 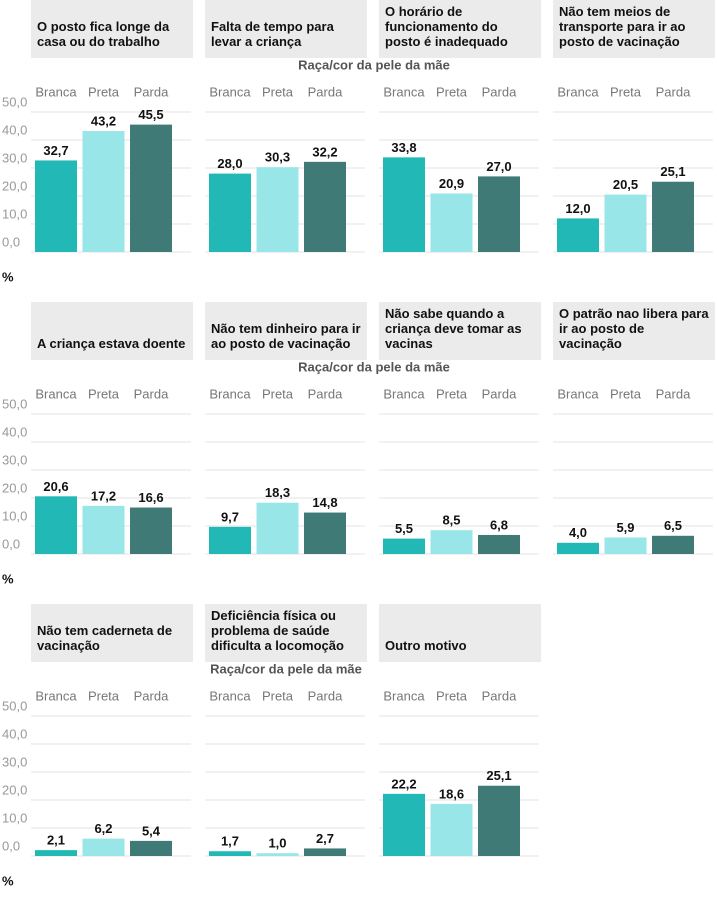 What do you see at coordinates (578, 532) in the screenshot?
I see `value-label: 4,0` at bounding box center [578, 532].